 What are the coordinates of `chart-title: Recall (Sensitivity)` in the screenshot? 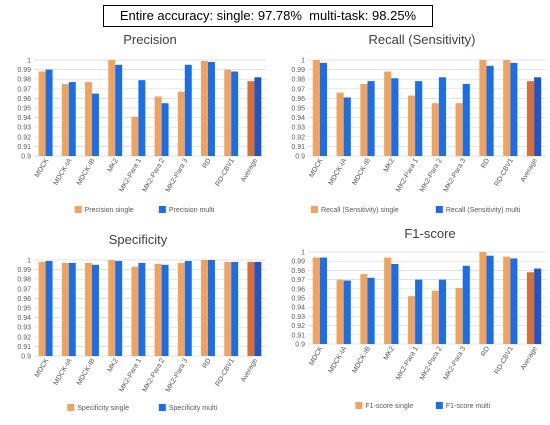 It's located at (422, 39).